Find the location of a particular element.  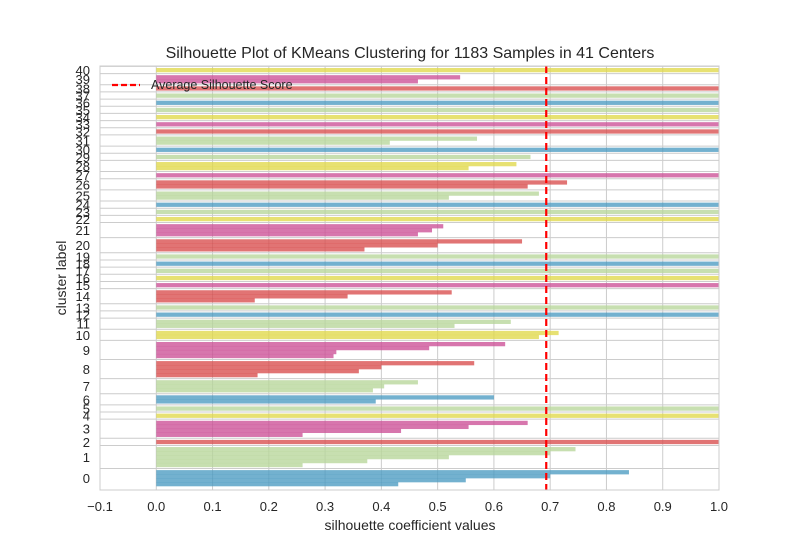

y-tick-label: 1 is located at coordinates (86, 457).